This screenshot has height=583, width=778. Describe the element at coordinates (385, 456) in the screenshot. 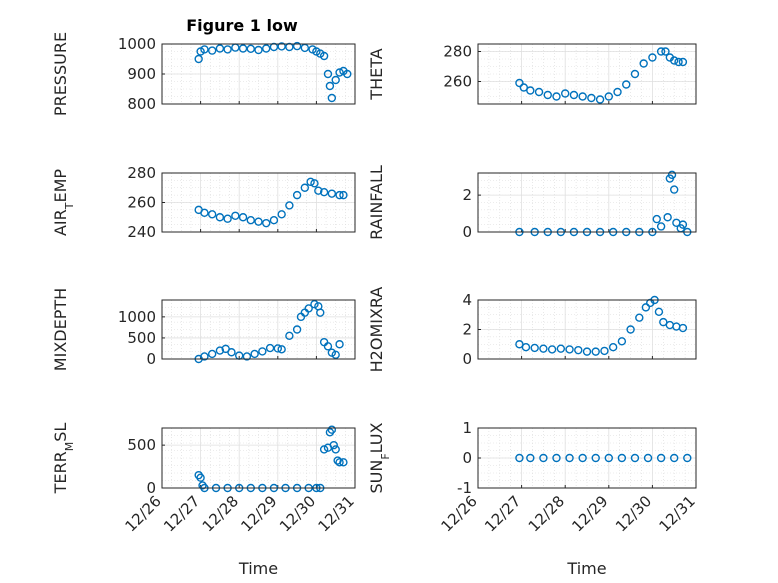

I see `y-axis-label-subscript: F` at that location.